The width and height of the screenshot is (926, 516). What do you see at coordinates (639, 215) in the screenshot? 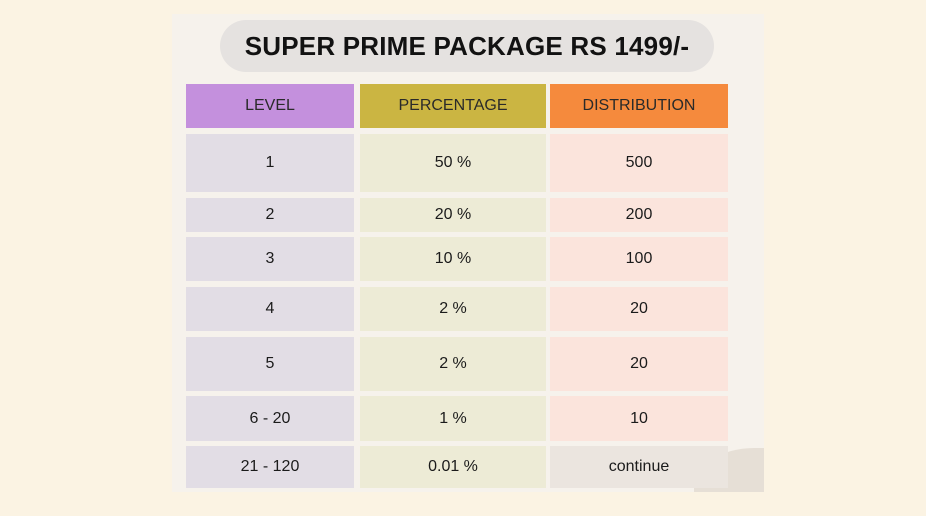
I see `distribution-cell: 200` at bounding box center [639, 215].